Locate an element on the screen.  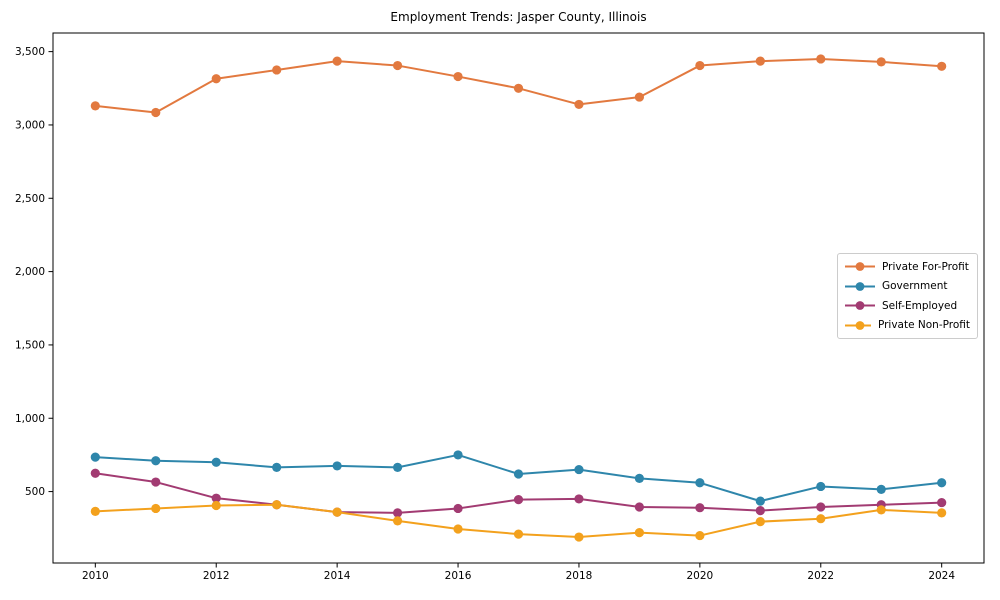
legend-label: Government is located at coordinates (915, 286).